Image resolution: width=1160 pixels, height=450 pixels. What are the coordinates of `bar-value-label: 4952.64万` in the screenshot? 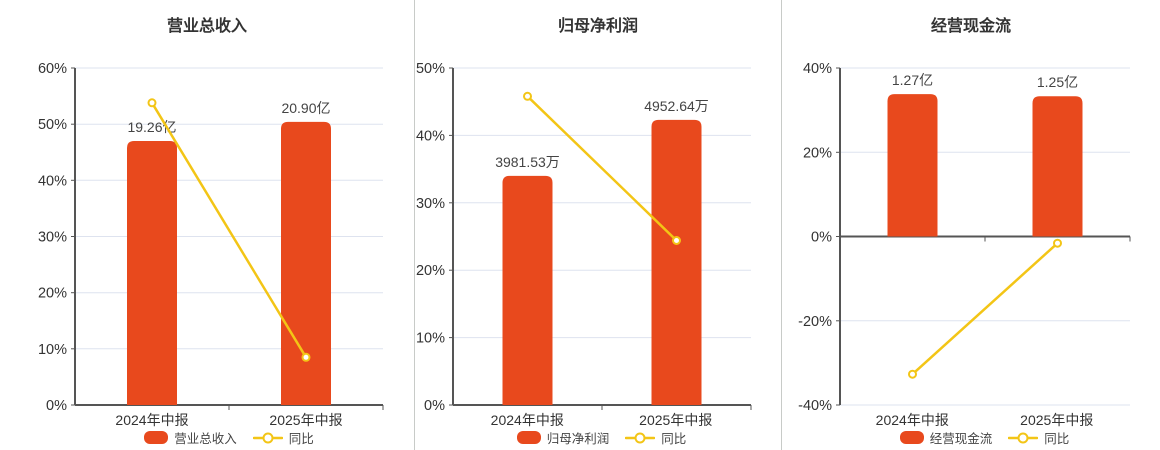 It's located at (676, 106).